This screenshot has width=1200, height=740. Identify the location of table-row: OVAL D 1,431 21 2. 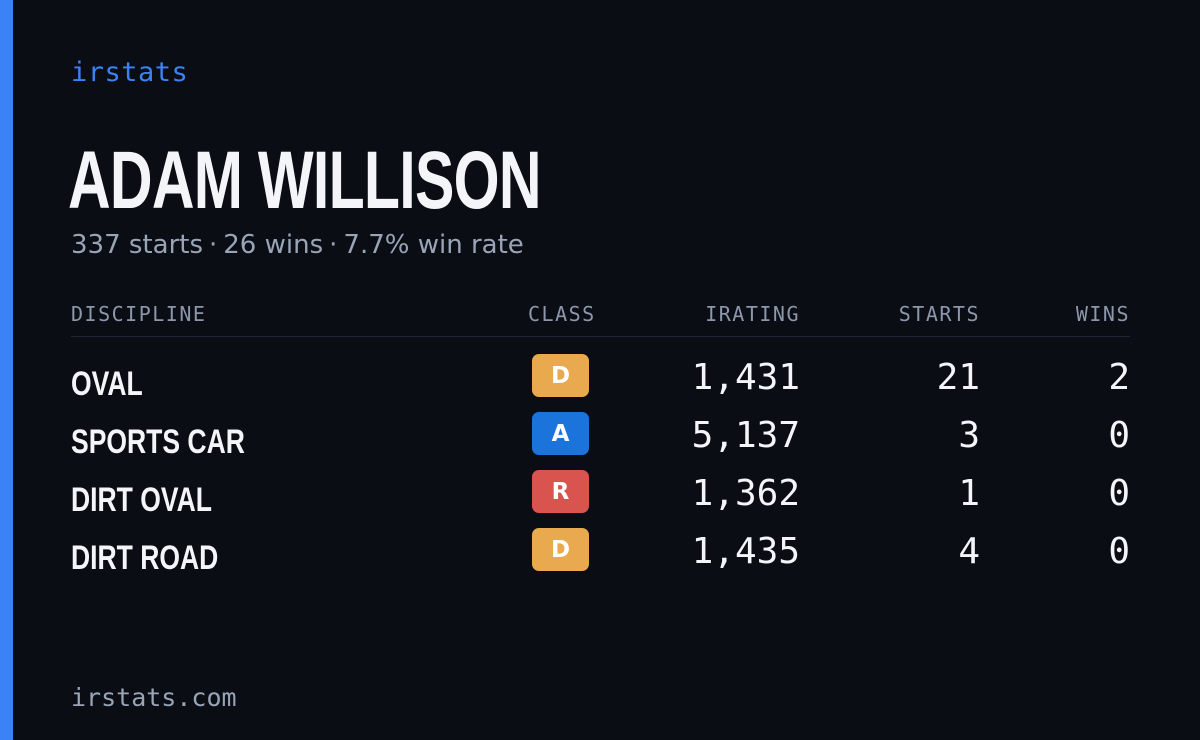
(600, 379).